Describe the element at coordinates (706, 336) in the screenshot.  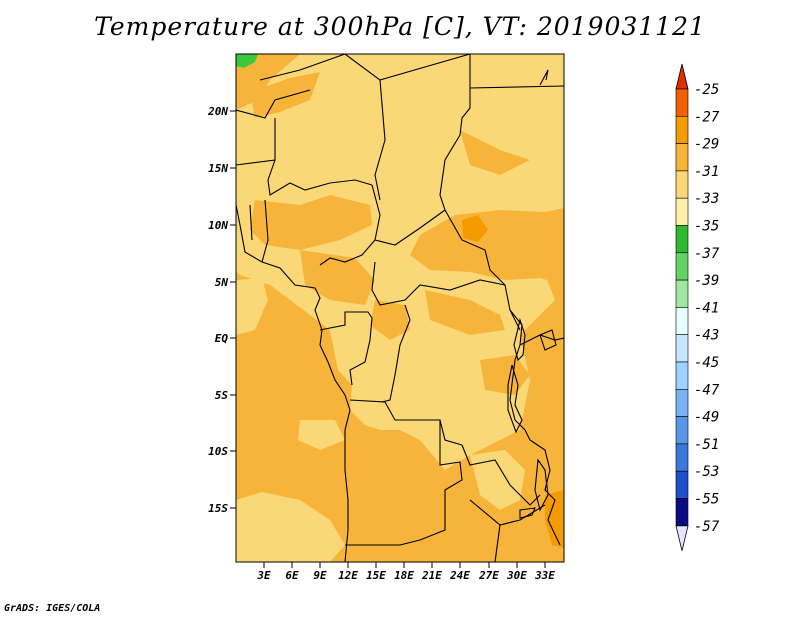
I see `colorbar-label: -43` at that location.